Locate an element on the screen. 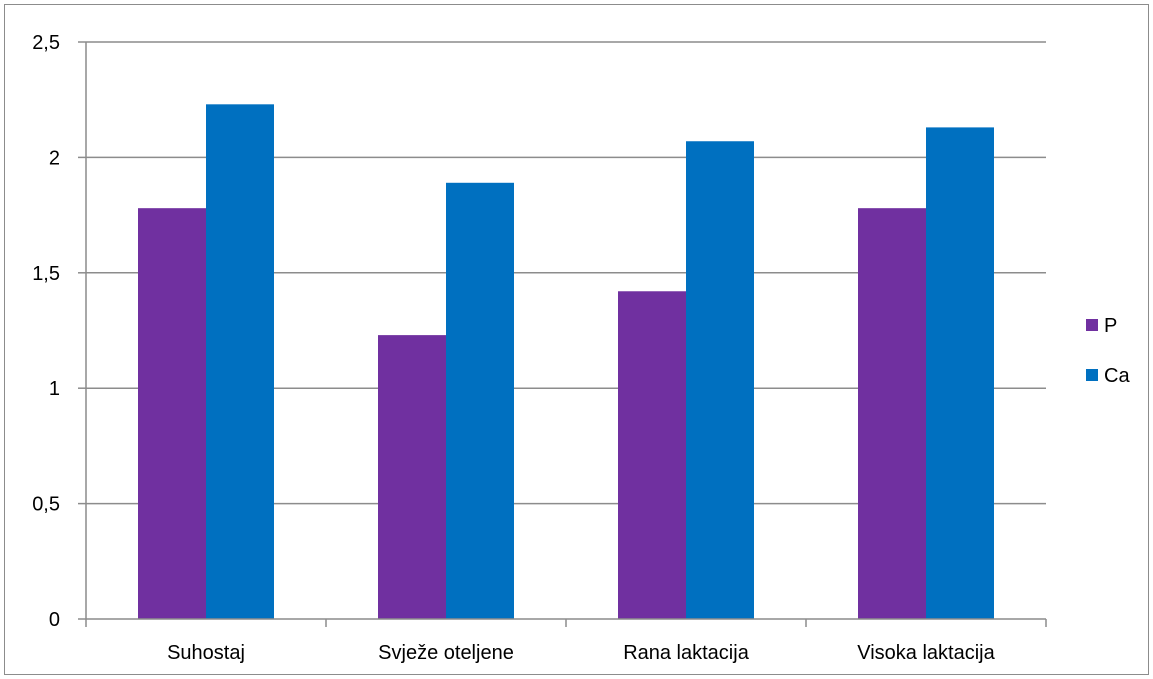  legend-label-p: P is located at coordinates (1110, 326).